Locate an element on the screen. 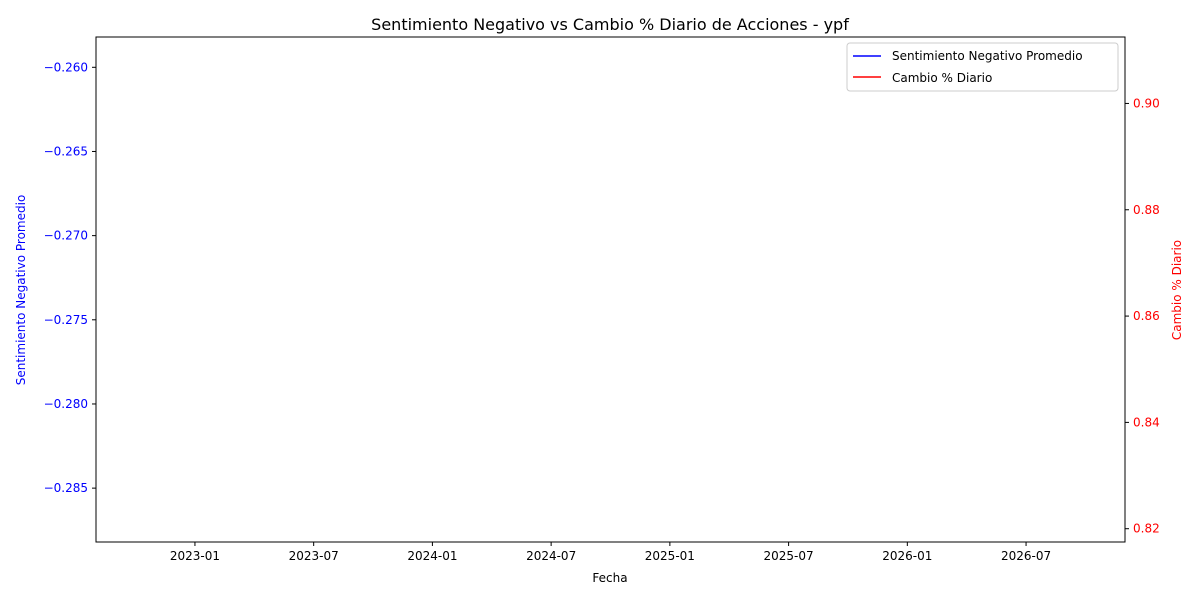 This screenshot has height=600, width=1200. x-tick-label: 2025-07 is located at coordinates (789, 556).